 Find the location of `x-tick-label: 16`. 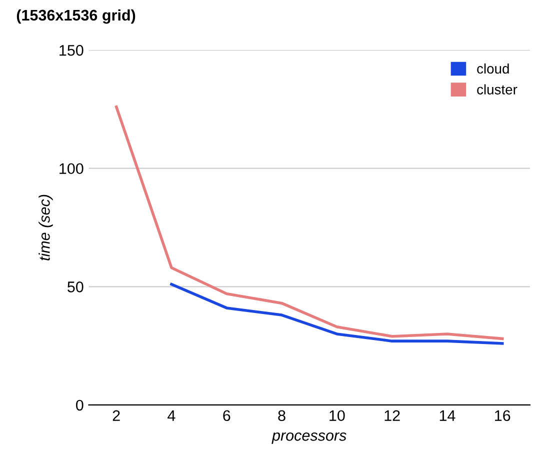

x-tick-label: 16 is located at coordinates (502, 416).